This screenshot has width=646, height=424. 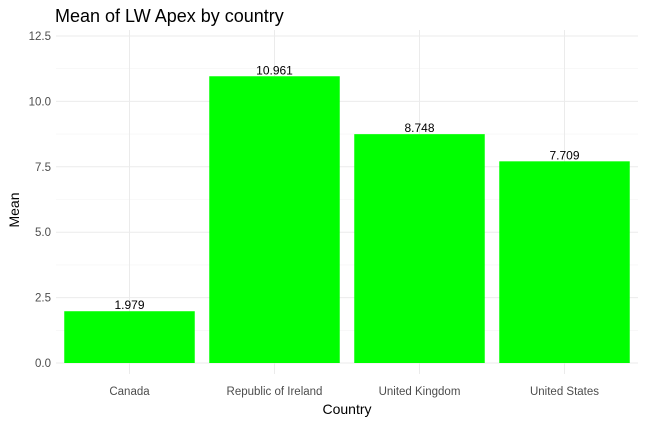 I want to click on y-tick-label: 0.0, so click(x=43, y=364).